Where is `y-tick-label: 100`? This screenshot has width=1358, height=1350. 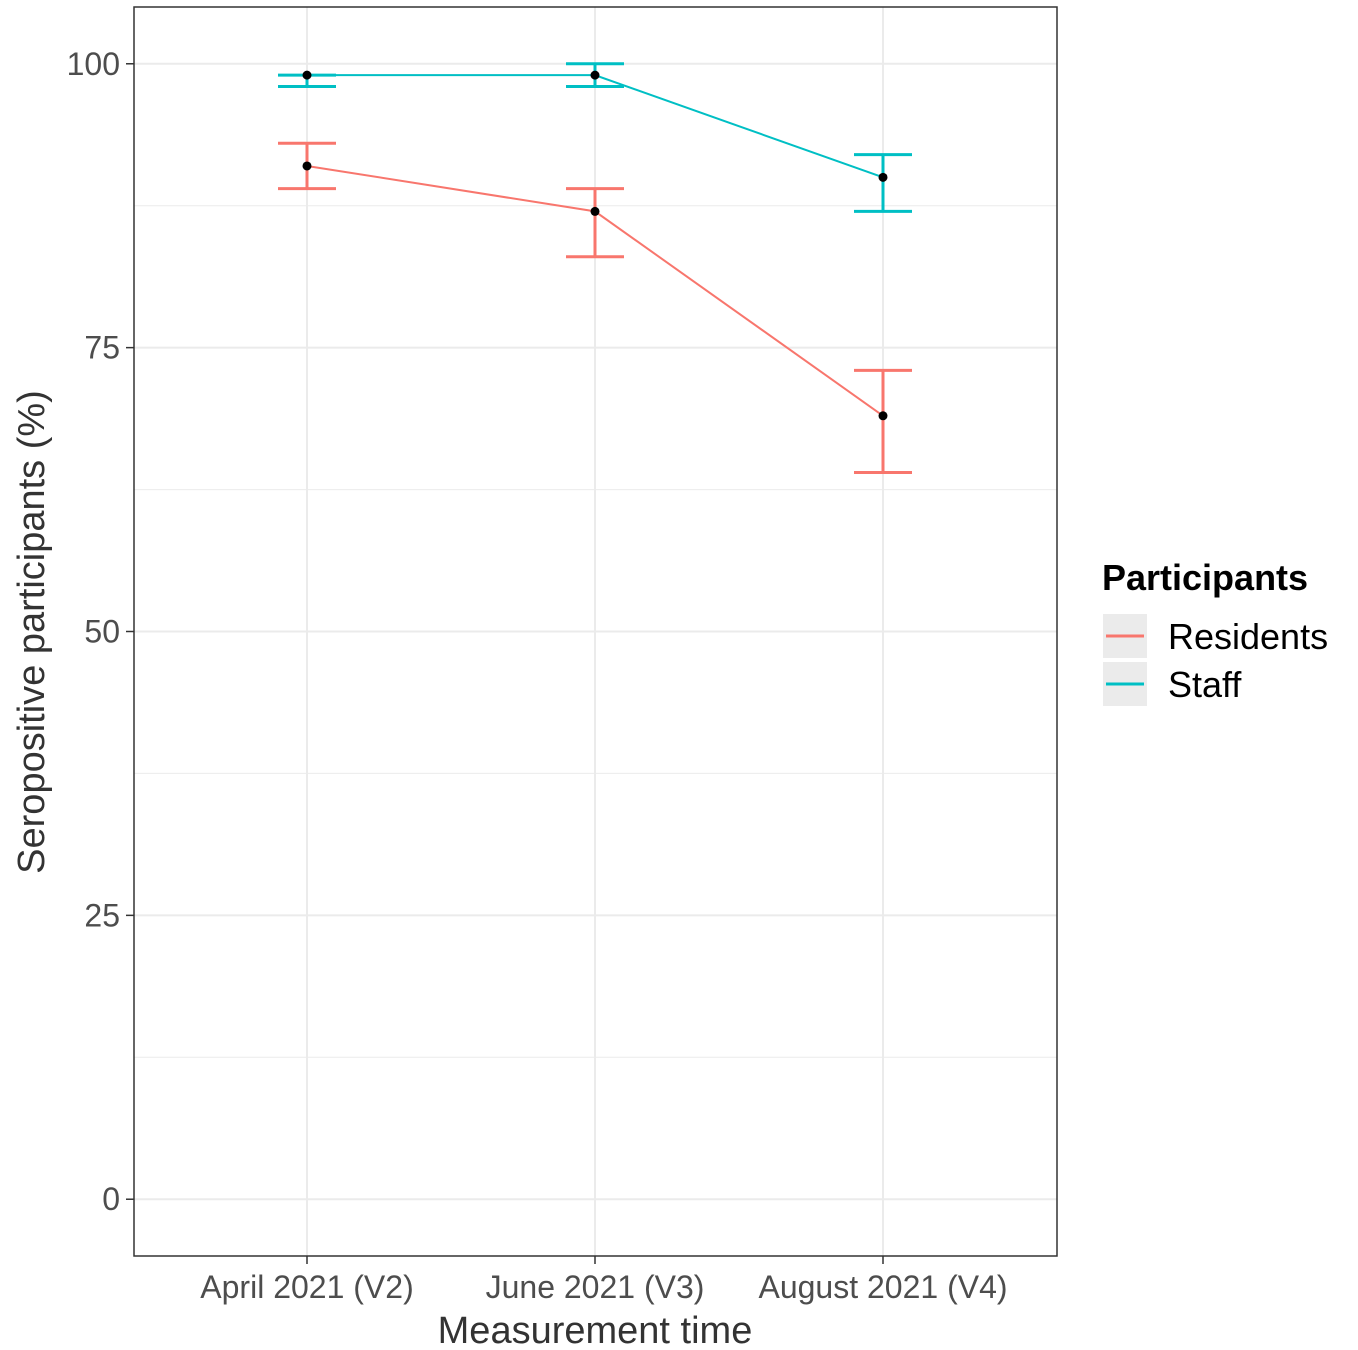
y-tick-label: 100 is located at coordinates (93, 64).